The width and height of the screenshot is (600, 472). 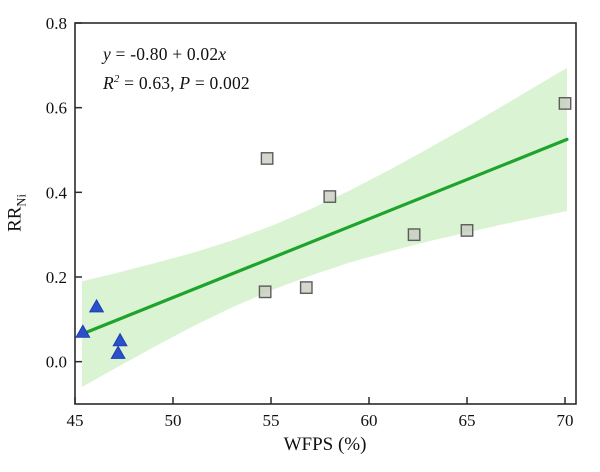 I want to click on regression-equation: y = -0.80 + 0.02x, so click(x=165, y=54).